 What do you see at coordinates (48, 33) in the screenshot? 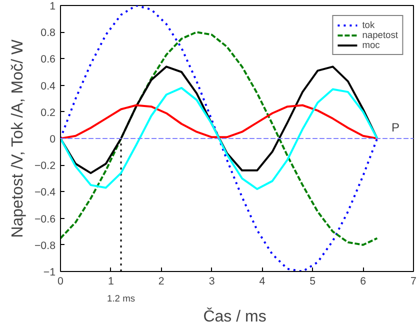
I see `y-tick-label: 0.8` at bounding box center [48, 33].